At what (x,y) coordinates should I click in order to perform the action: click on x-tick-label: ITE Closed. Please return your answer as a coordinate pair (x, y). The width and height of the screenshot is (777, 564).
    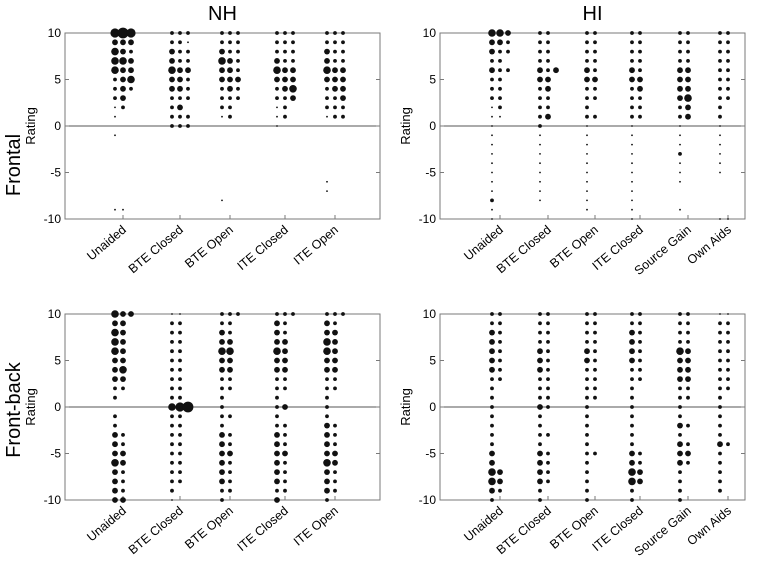
    Looking at the image, I should click on (263, 529).